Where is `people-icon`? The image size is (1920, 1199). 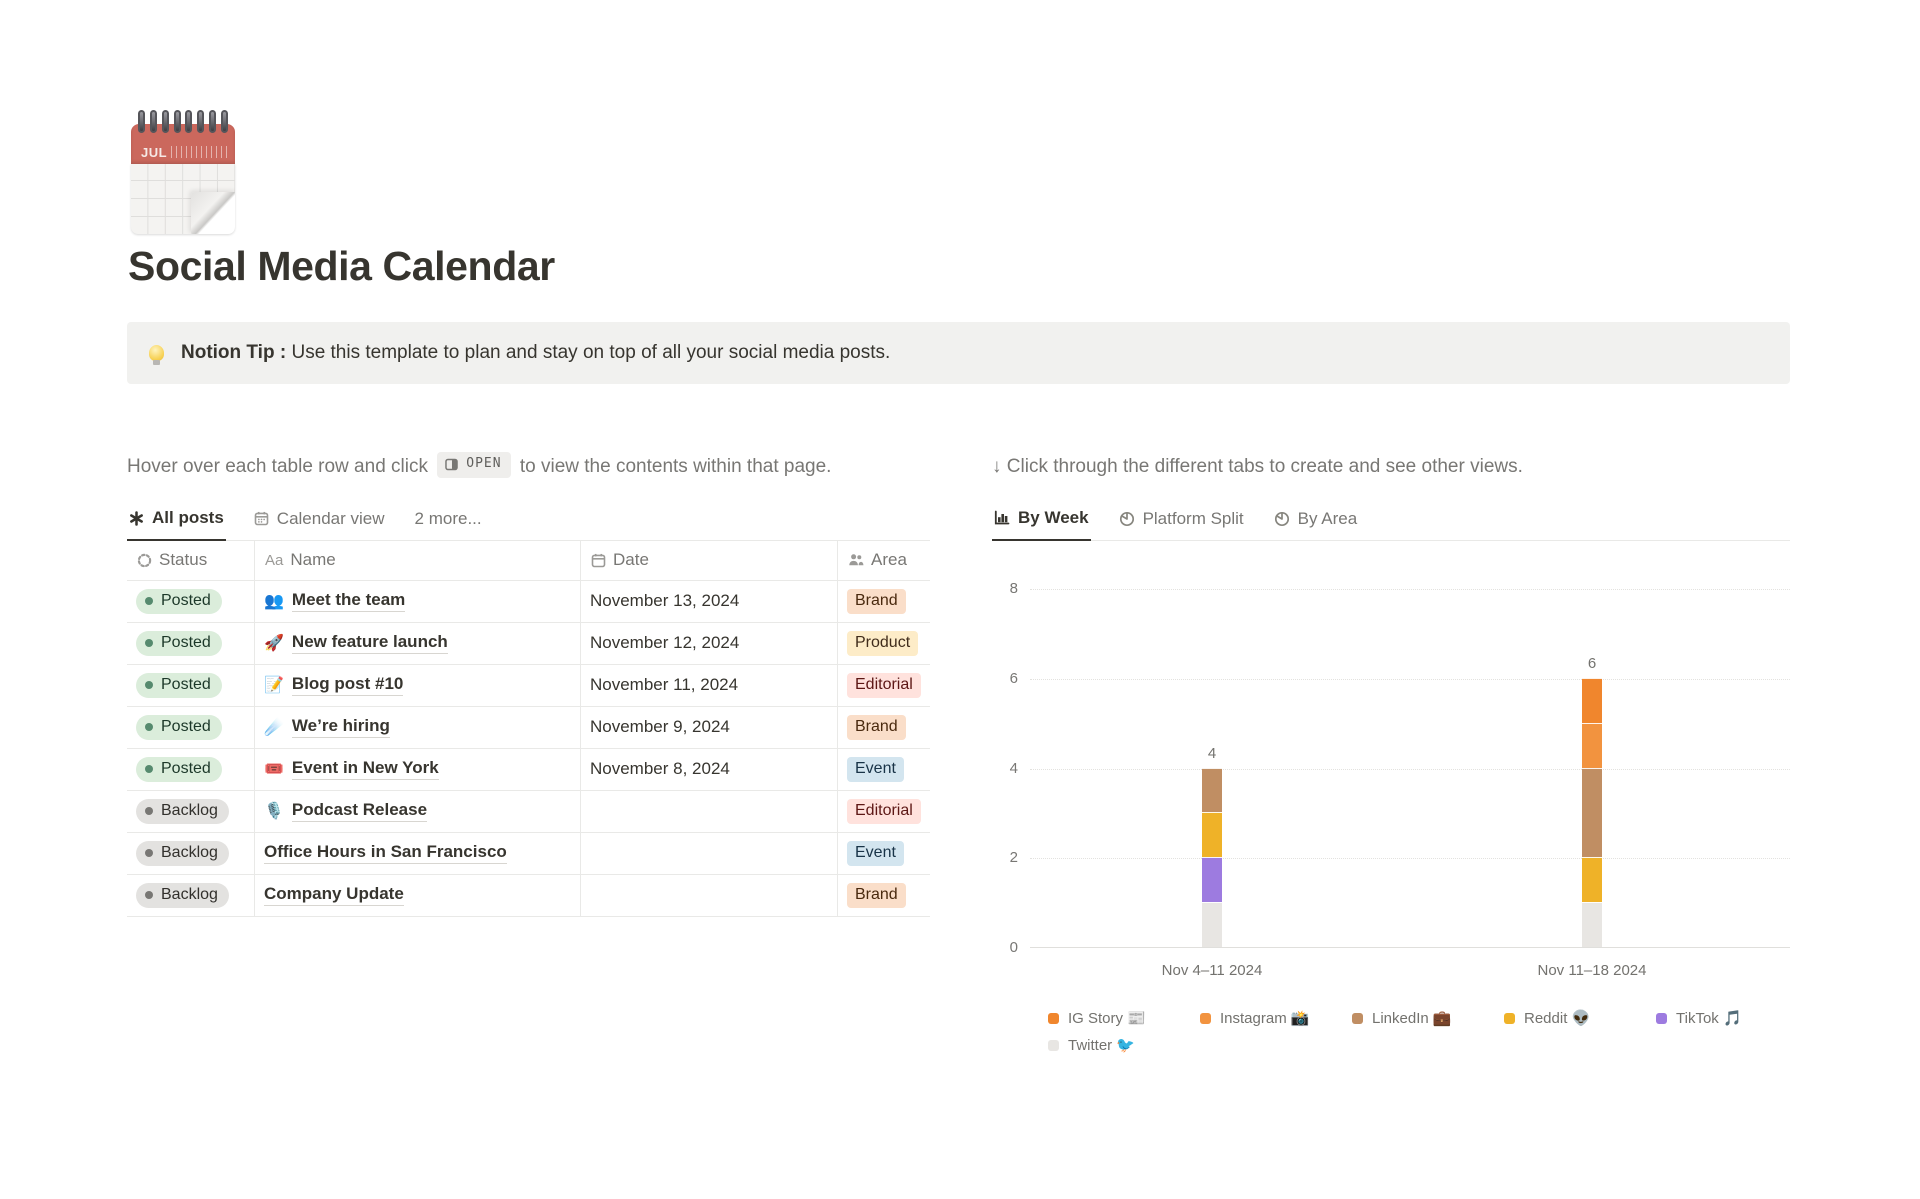
people-icon is located at coordinates (856, 560).